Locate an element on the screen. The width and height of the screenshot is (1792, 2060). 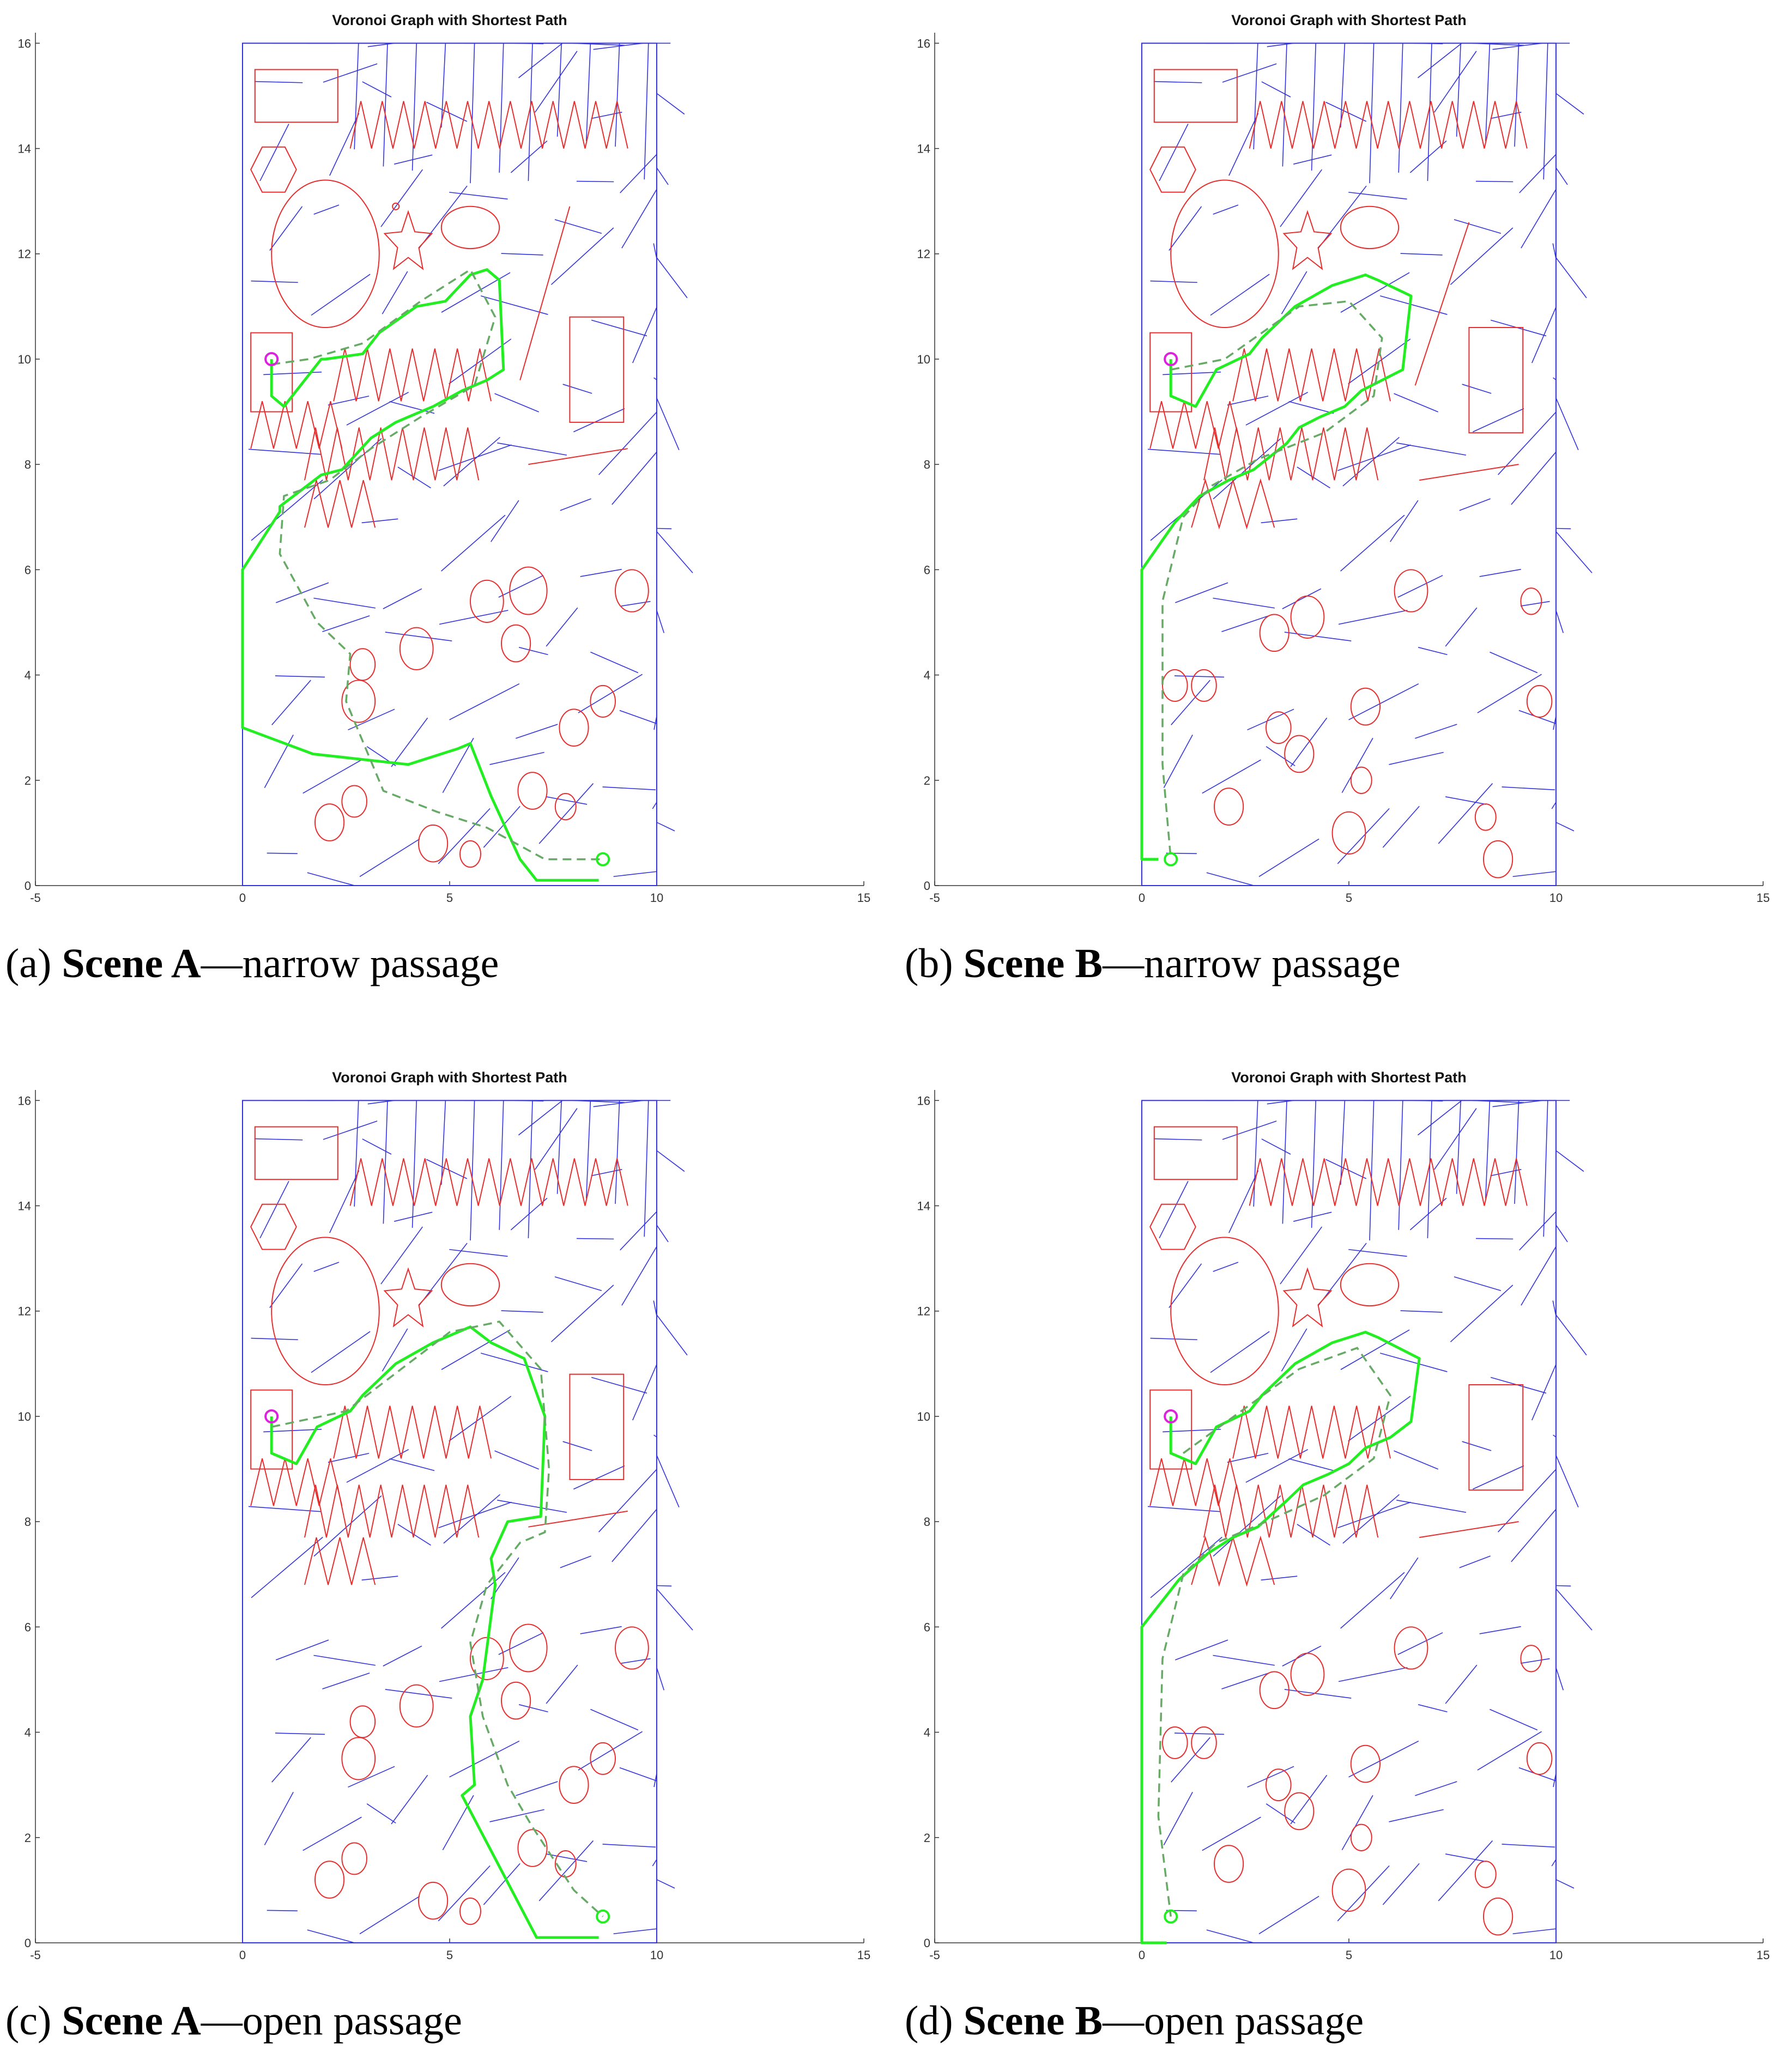
x-tick-label: 10 is located at coordinates (1556, 898).